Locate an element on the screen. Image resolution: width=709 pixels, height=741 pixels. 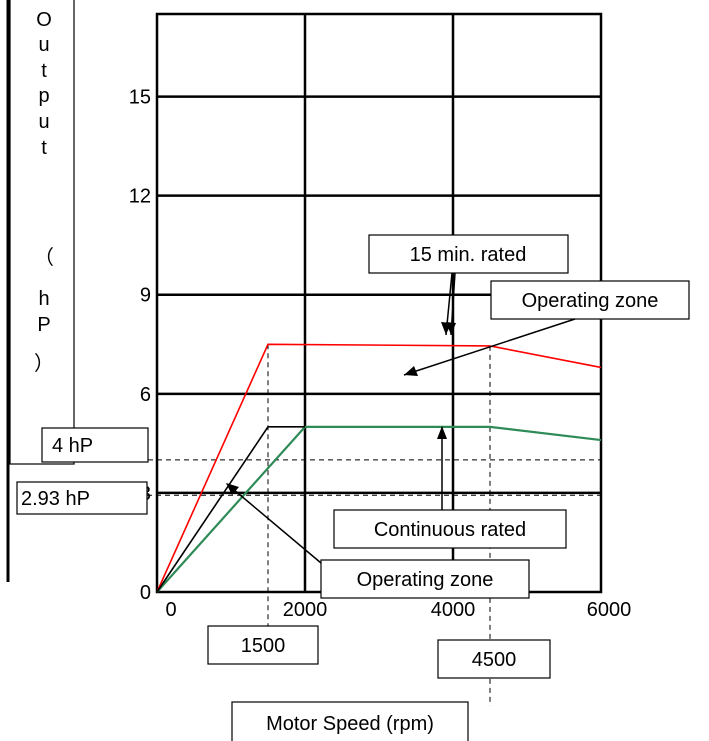
arrow-operating-upper is located at coordinates (489, 347).